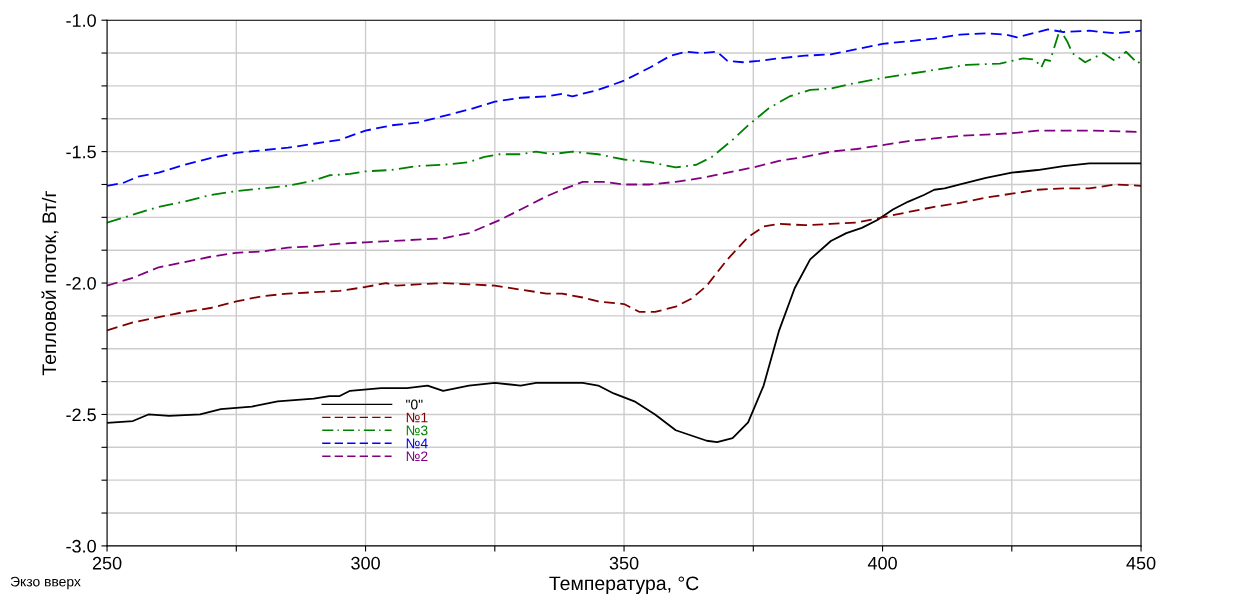 The image size is (1255, 594). What do you see at coordinates (1141, 563) in the screenshot?
I see `x-tick-label: 450` at bounding box center [1141, 563].